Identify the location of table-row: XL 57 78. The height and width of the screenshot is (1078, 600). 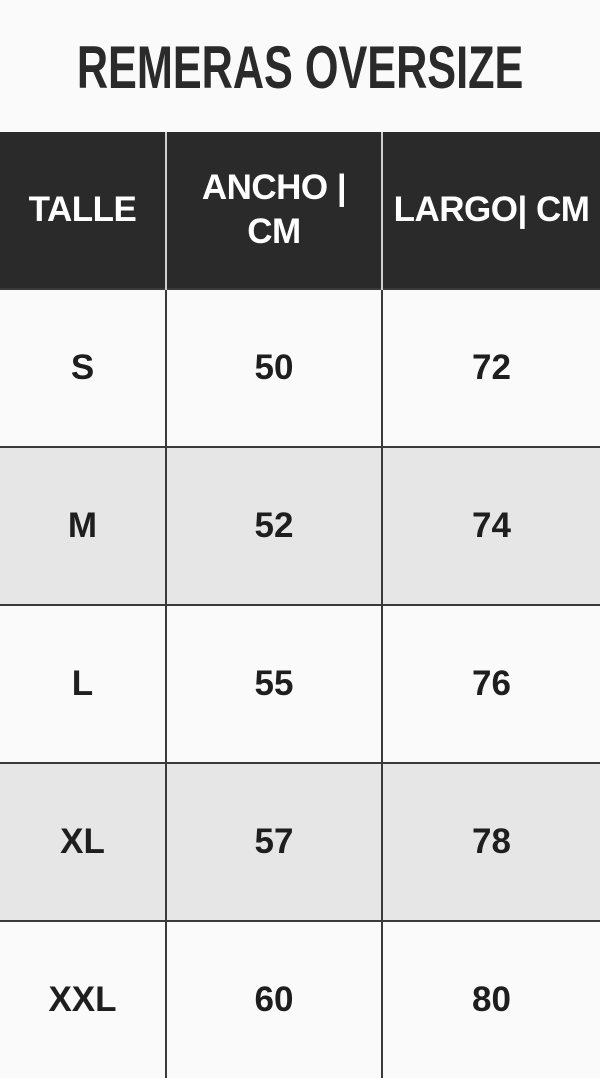
(300, 842).